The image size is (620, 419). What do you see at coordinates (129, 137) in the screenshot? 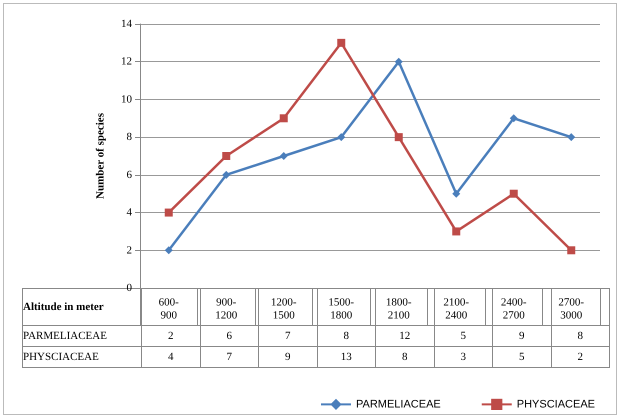
I see `y-tick-label: 8` at bounding box center [129, 137].